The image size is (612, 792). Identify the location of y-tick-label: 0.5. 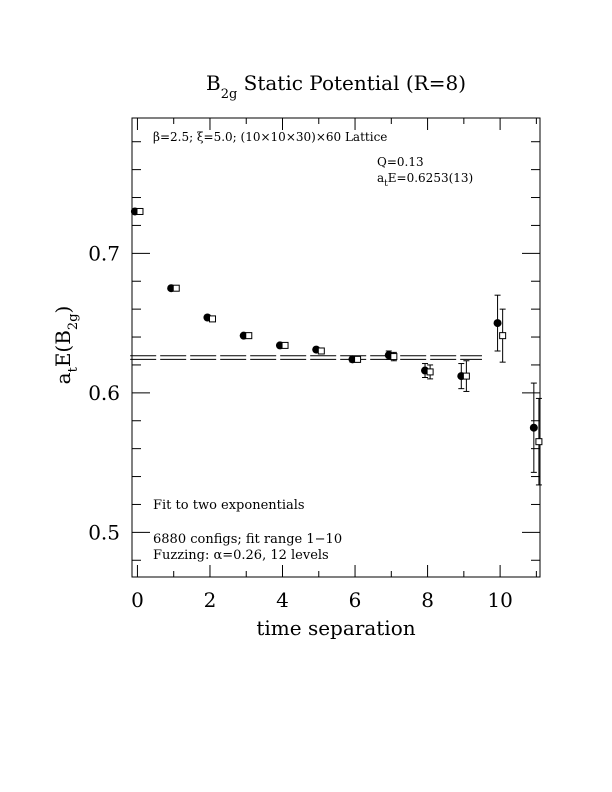
(104, 532).